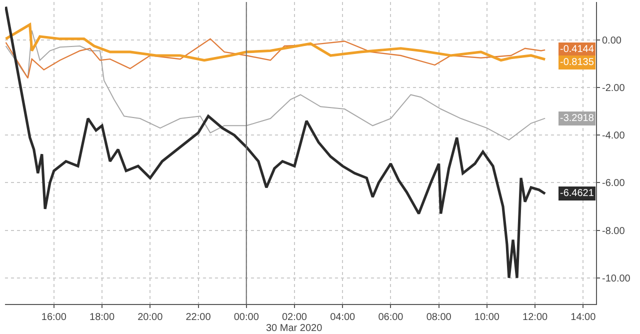 Image resolution: width=640 pixels, height=334 pixels. Describe the element at coordinates (54, 317) in the screenshot. I see `x-tick-label: 16:00` at that location.